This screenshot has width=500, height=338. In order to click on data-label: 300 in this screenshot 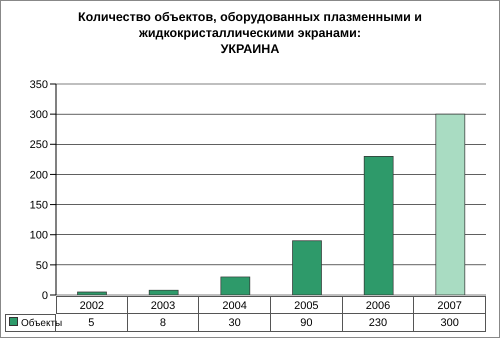, I will do `click(450, 323)`.